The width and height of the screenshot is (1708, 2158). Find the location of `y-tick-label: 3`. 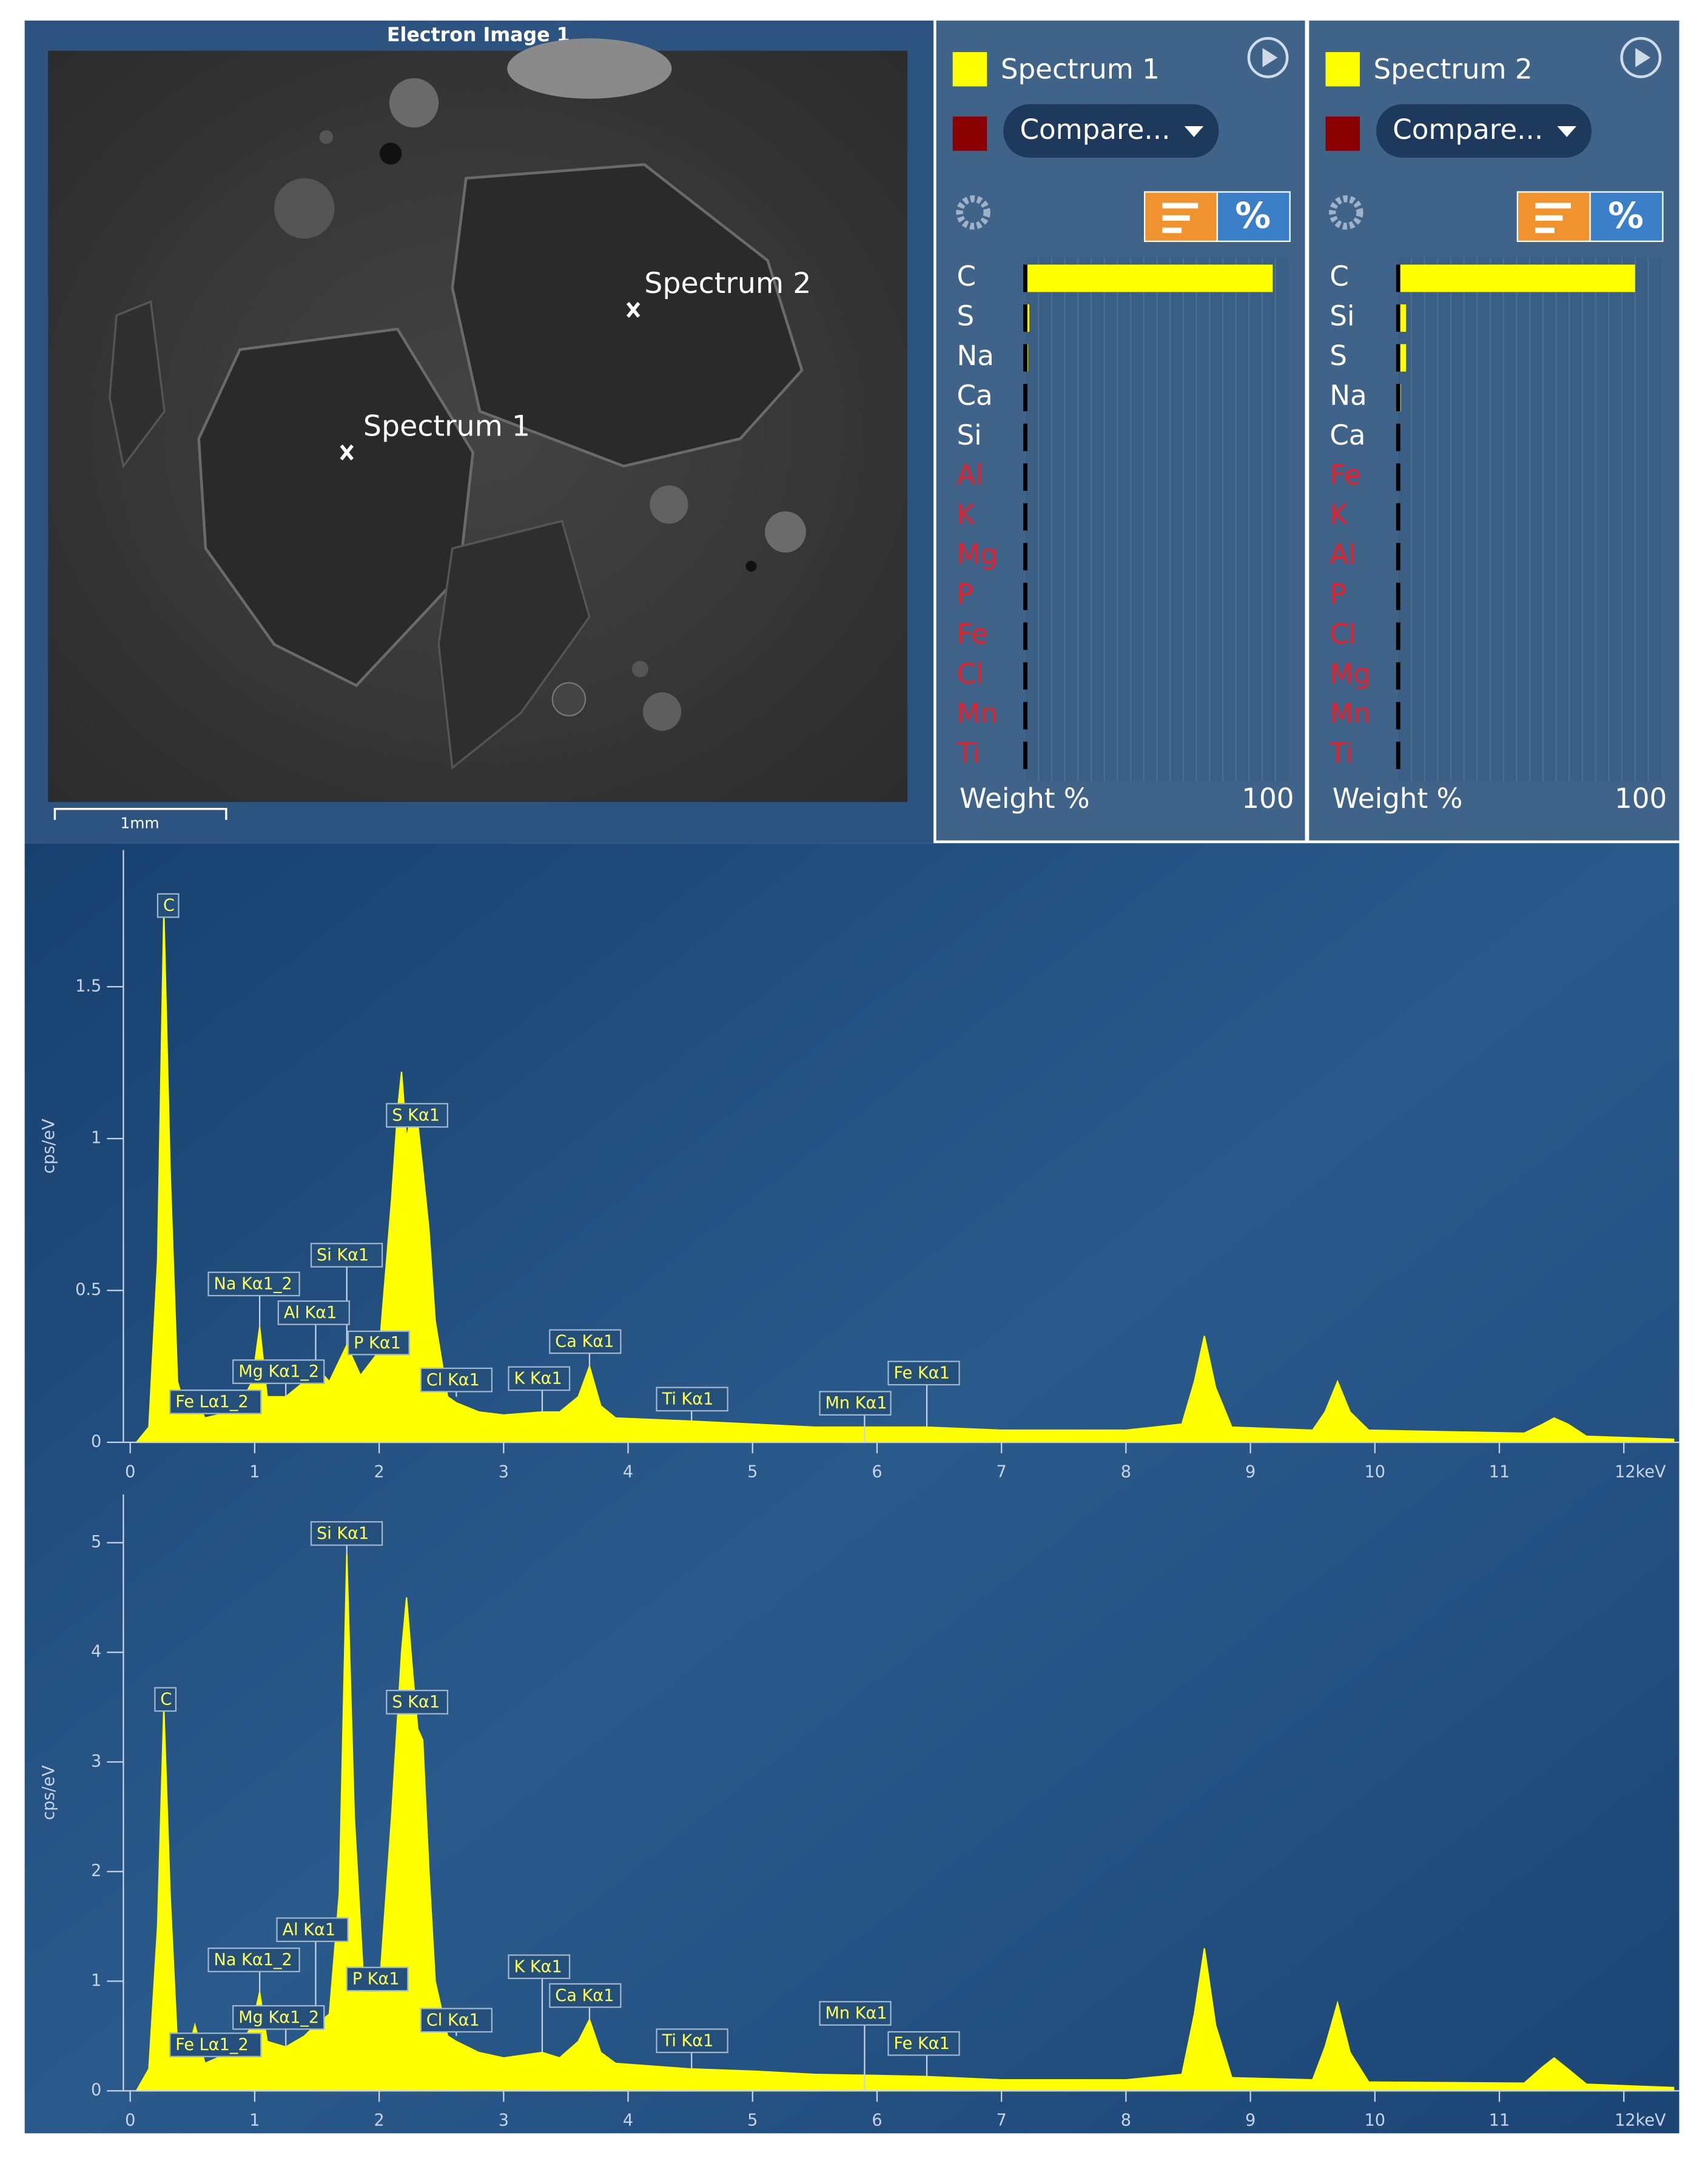

y-tick-label: 3 is located at coordinates (96, 1761).